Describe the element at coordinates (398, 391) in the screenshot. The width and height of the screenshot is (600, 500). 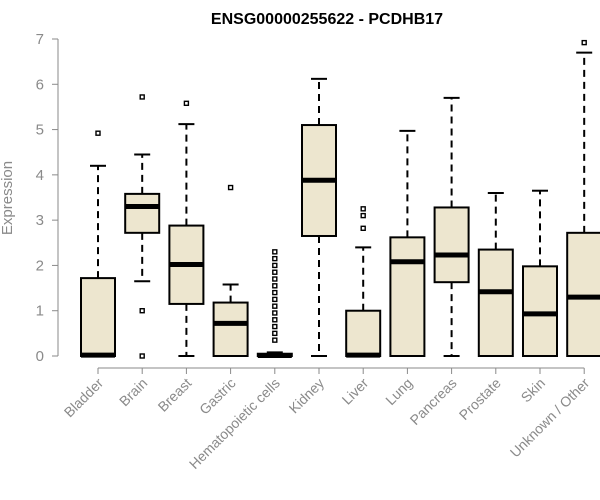
I see `x-tick-label: Lung` at that location.